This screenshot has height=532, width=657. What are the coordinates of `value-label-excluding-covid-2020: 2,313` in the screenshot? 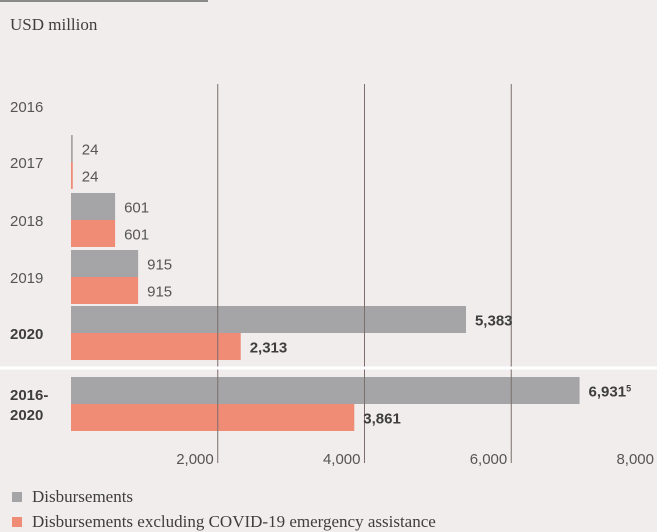 It's located at (269, 348).